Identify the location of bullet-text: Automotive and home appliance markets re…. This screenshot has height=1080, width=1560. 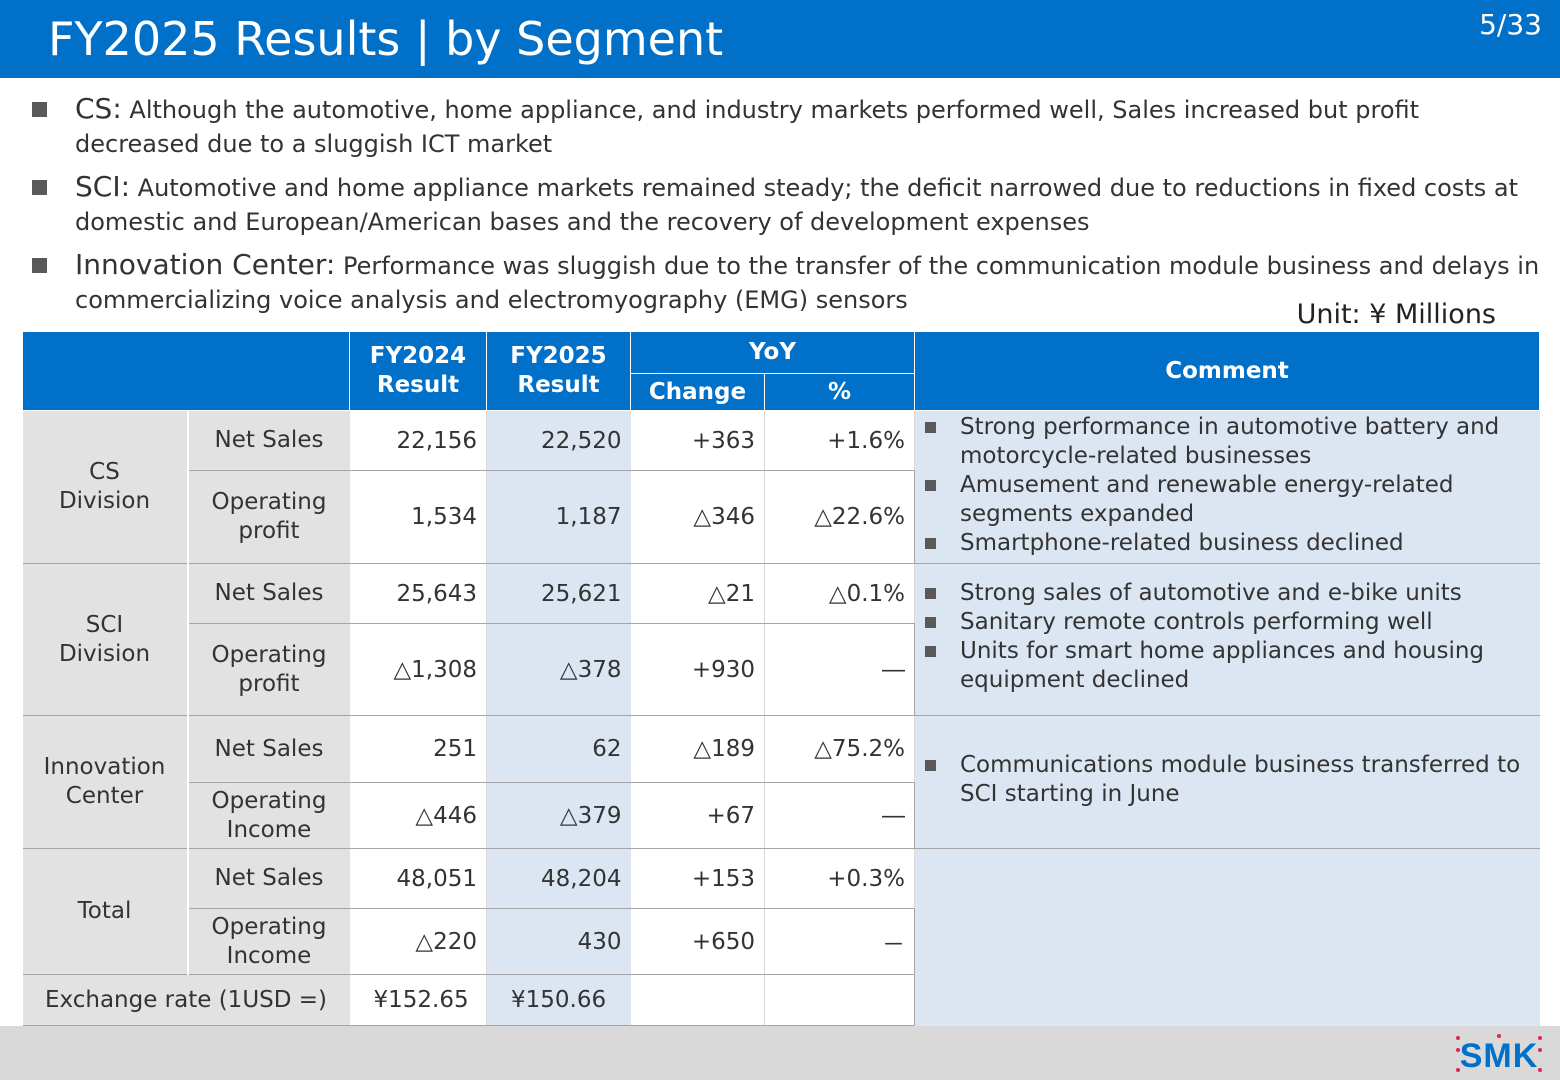
(796, 205).